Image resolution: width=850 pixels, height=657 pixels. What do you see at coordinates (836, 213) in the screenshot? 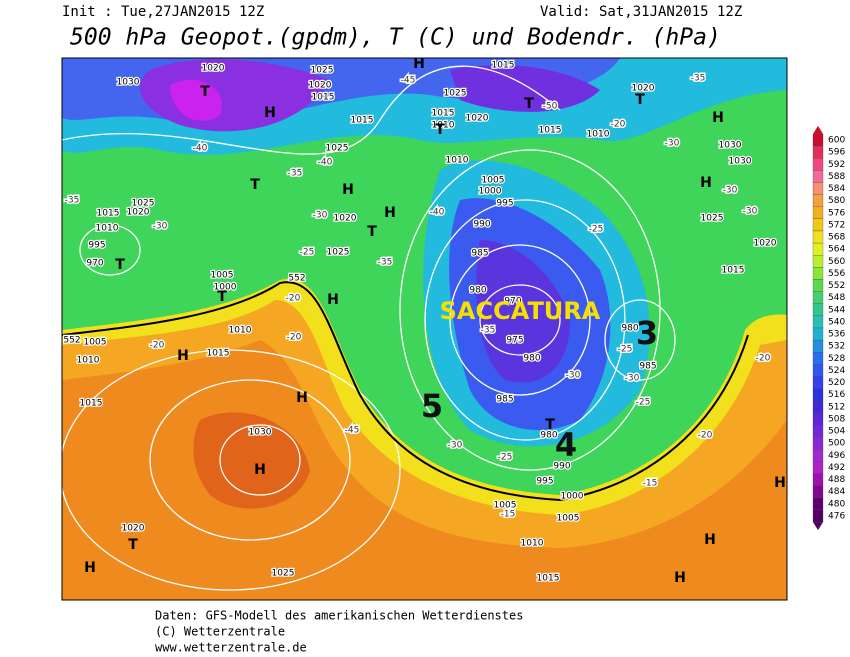
I see `legend-label: 576` at bounding box center [836, 213].